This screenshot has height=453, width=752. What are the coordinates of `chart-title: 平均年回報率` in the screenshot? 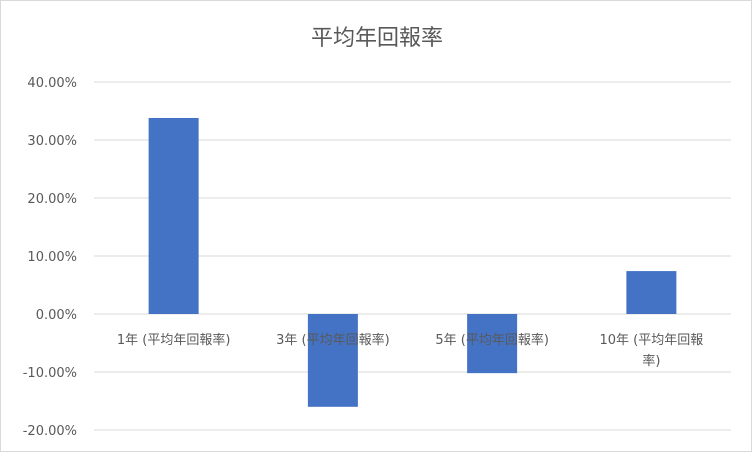 It's located at (377, 38).